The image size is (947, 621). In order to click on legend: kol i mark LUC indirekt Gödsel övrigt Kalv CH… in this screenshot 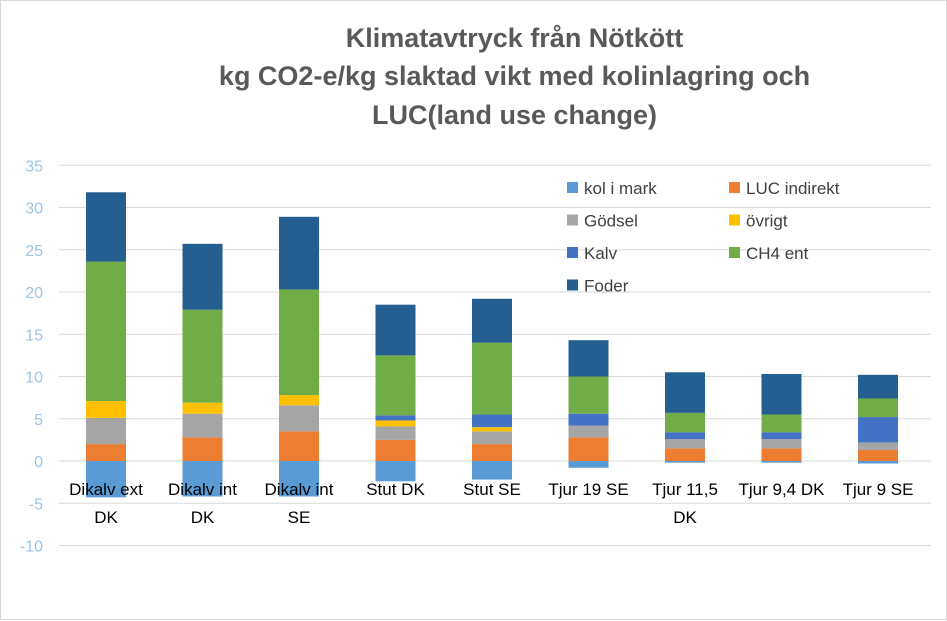, I will do `click(703, 237)`.